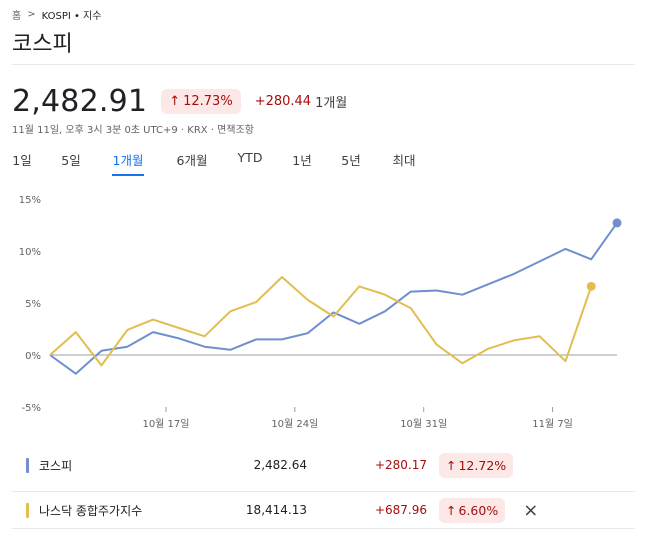  I want to click on tab-5y: 5년, so click(351, 160).